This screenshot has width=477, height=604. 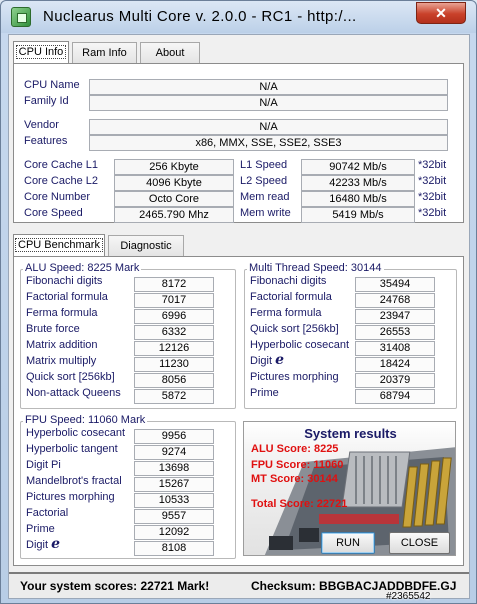 What do you see at coordinates (432, 197) in the screenshot?
I see `mem-read-unit: *32bit` at bounding box center [432, 197].